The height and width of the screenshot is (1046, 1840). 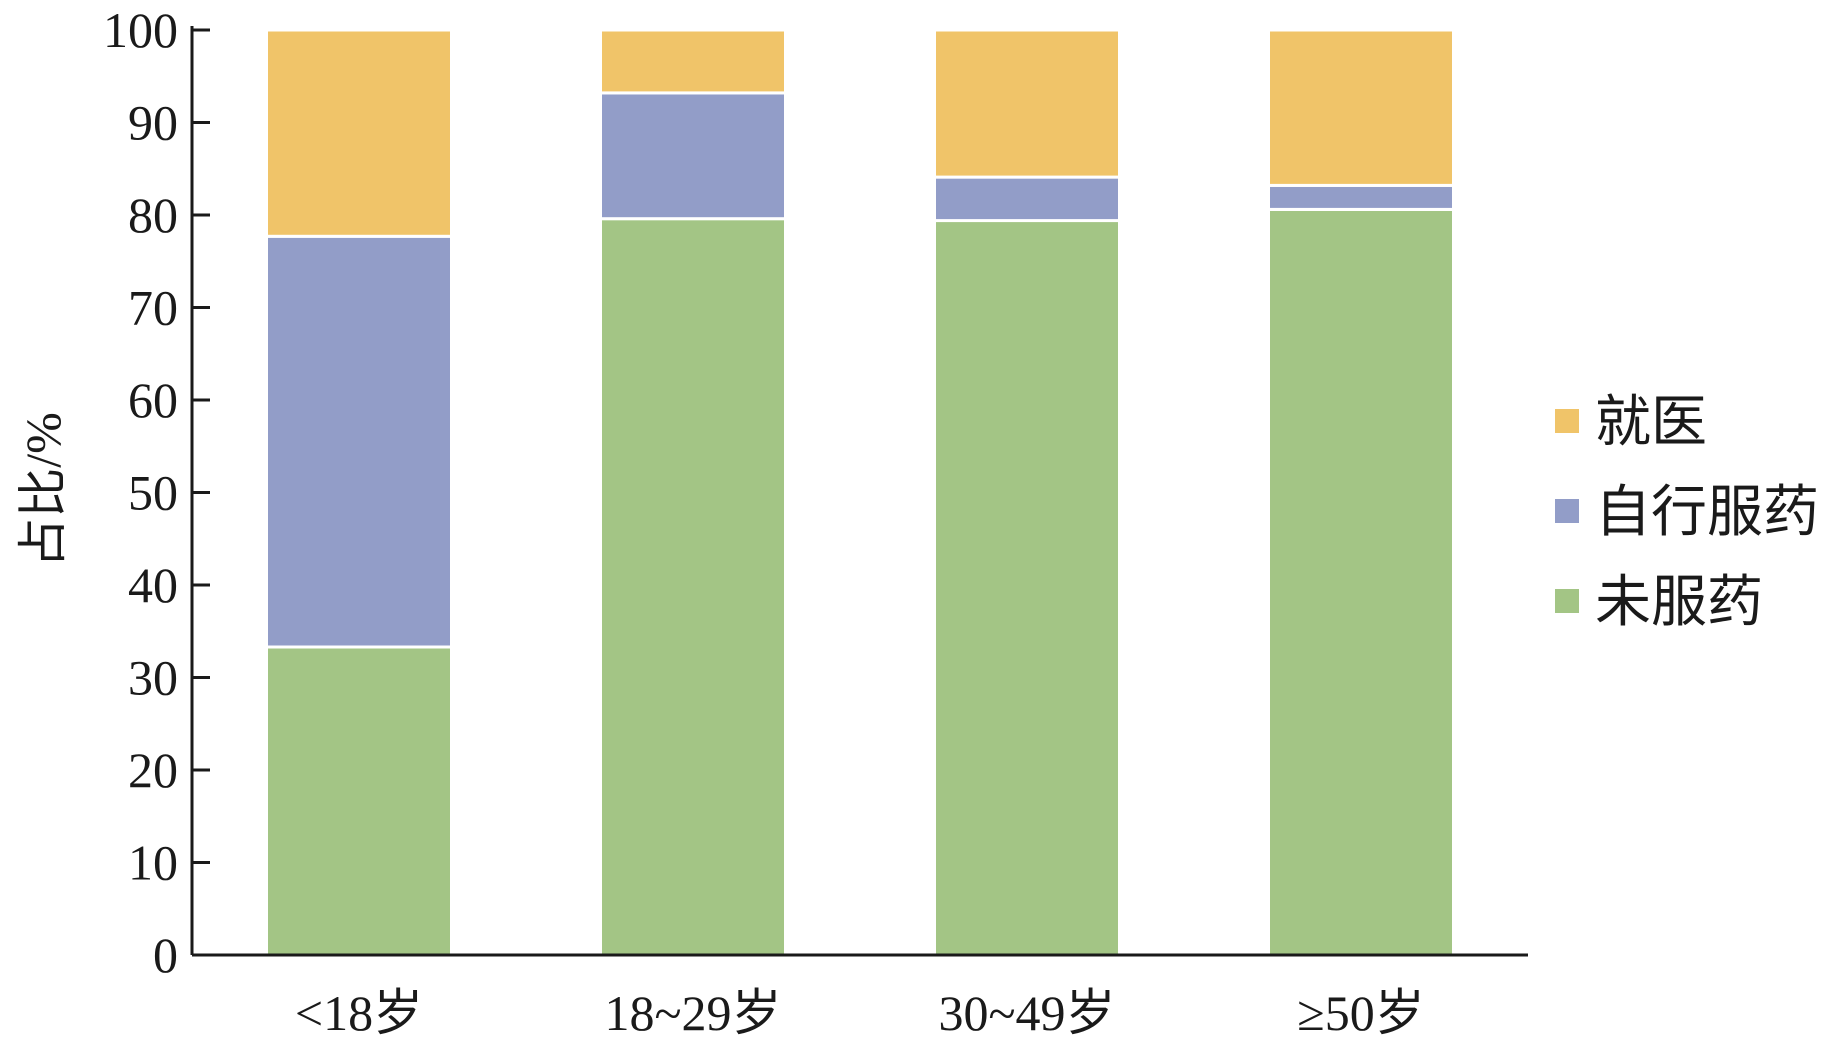 I want to click on legend-label: 未服药, so click(x=1679, y=603).